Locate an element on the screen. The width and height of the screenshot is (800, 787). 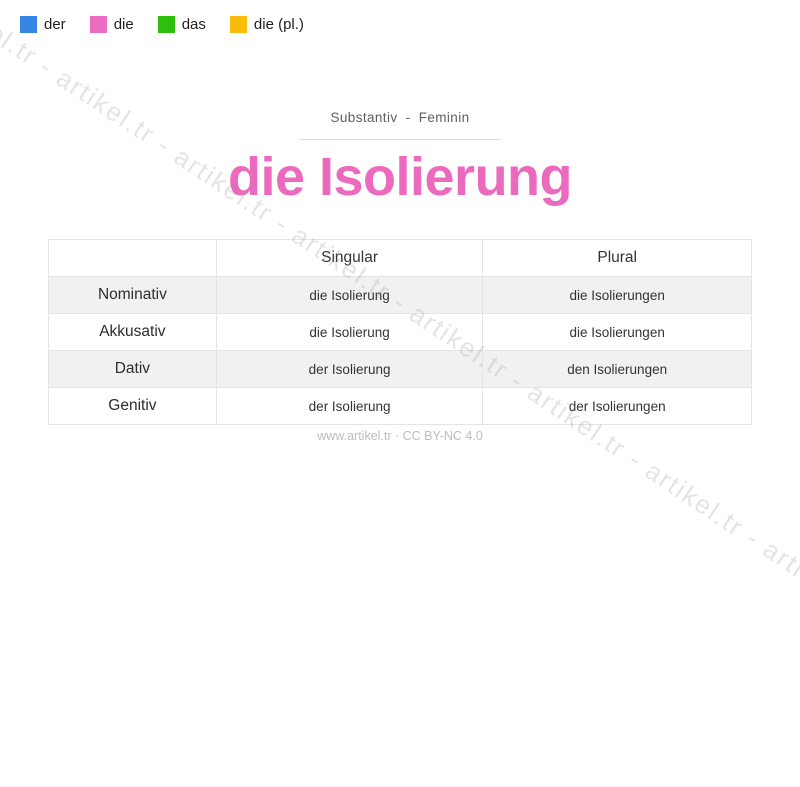
legend-item-die-plural: die (pl.) is located at coordinates (266, 24).